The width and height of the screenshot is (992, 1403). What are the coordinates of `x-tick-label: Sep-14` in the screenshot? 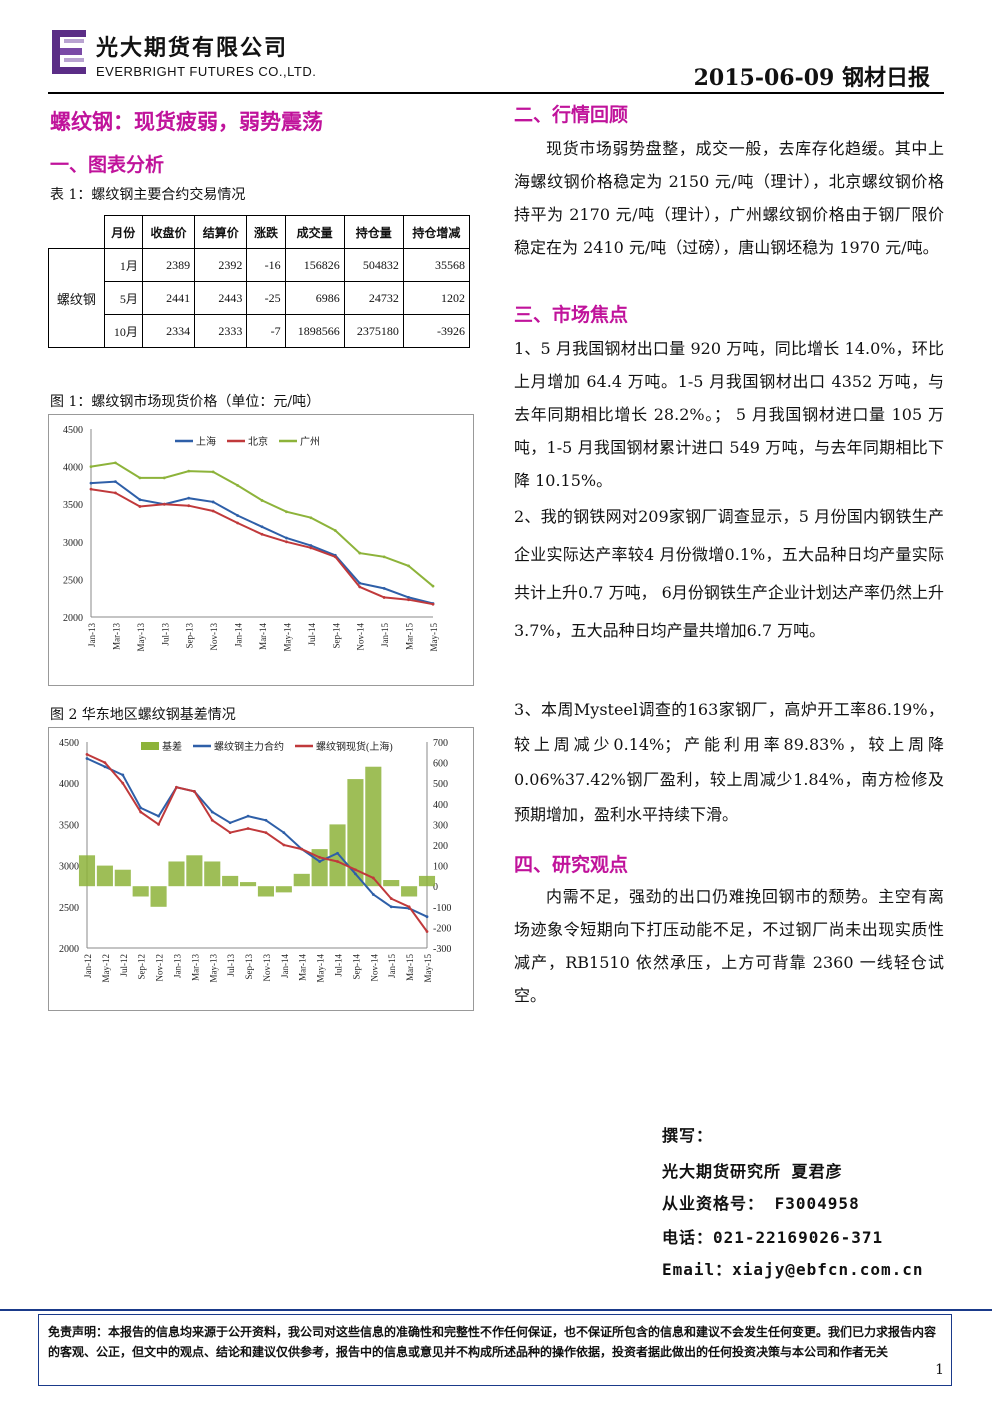 It's located at (356, 967).